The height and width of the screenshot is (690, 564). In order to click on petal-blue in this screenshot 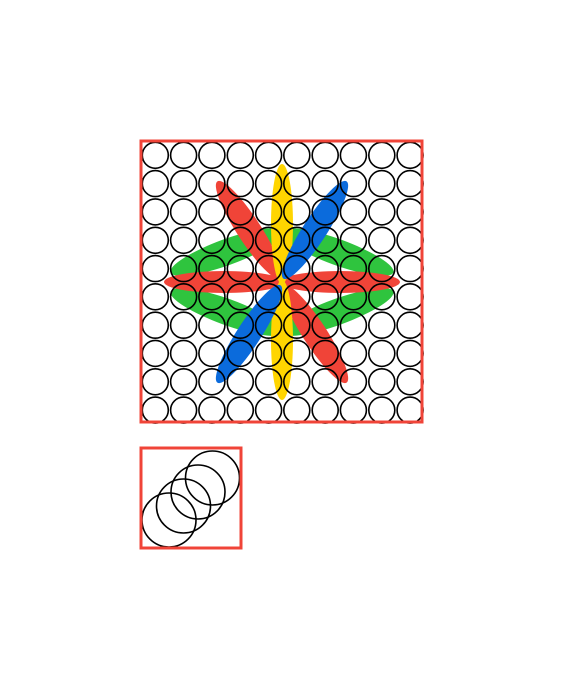, I will do `click(315, 230)`.